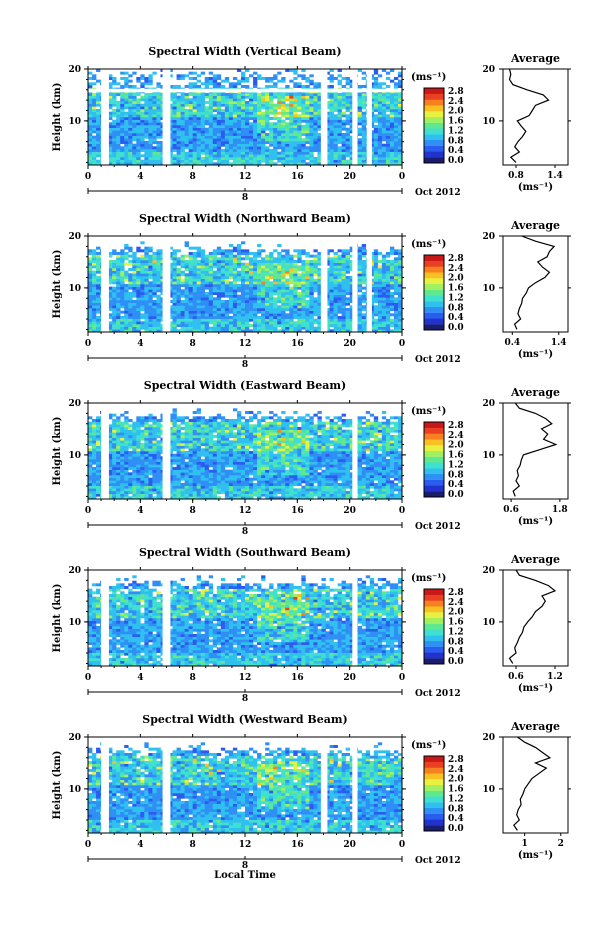  I want to click on avg-x-tick-label: 1.4, so click(555, 176).